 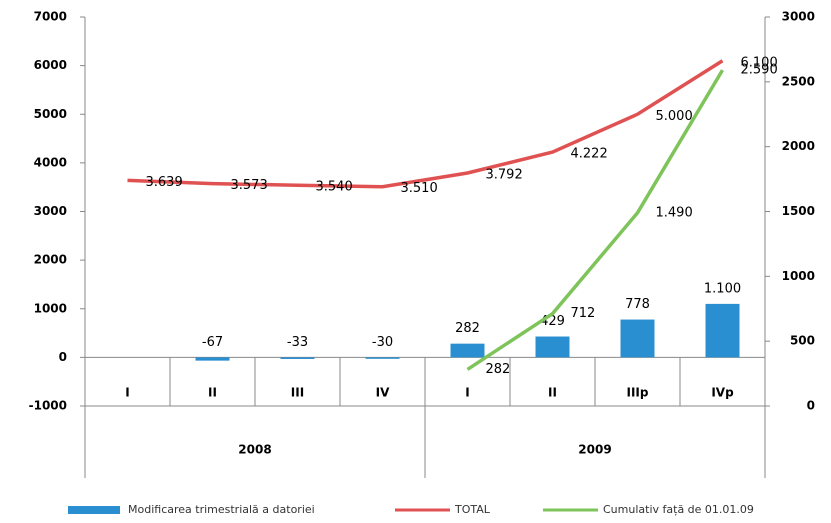 I want to click on line-label: 712, so click(x=583, y=313).